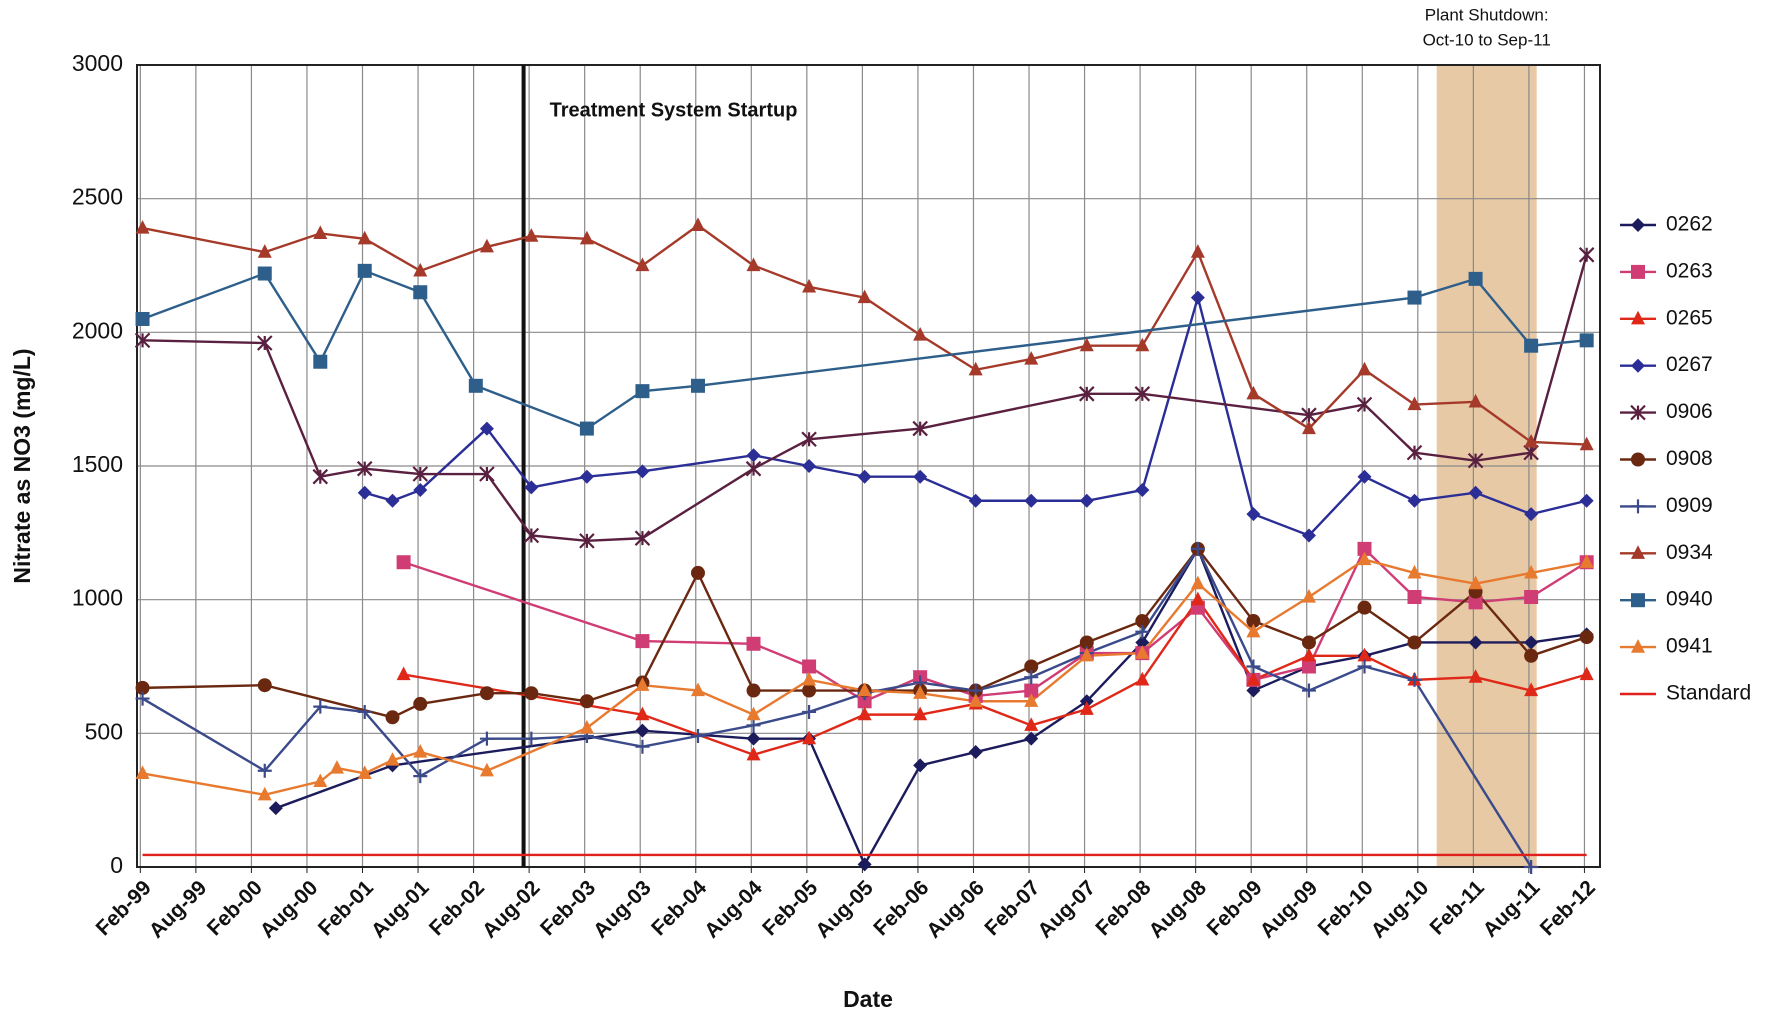  What do you see at coordinates (1689, 364) in the screenshot?
I see `legend-label: 0267` at bounding box center [1689, 364].